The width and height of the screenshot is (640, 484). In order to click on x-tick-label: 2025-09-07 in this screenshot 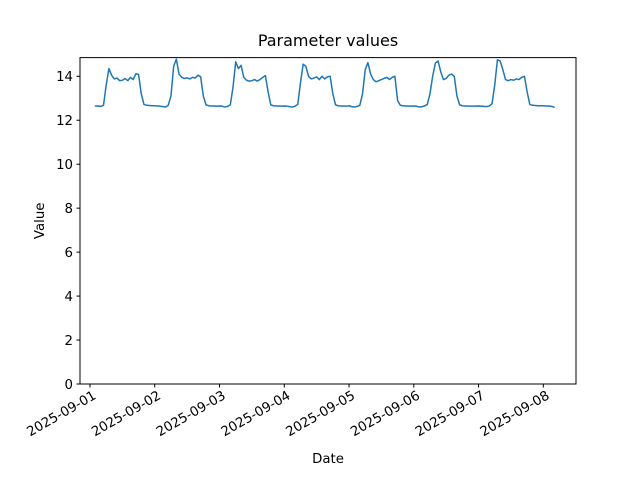, I will do `click(450, 414)`.